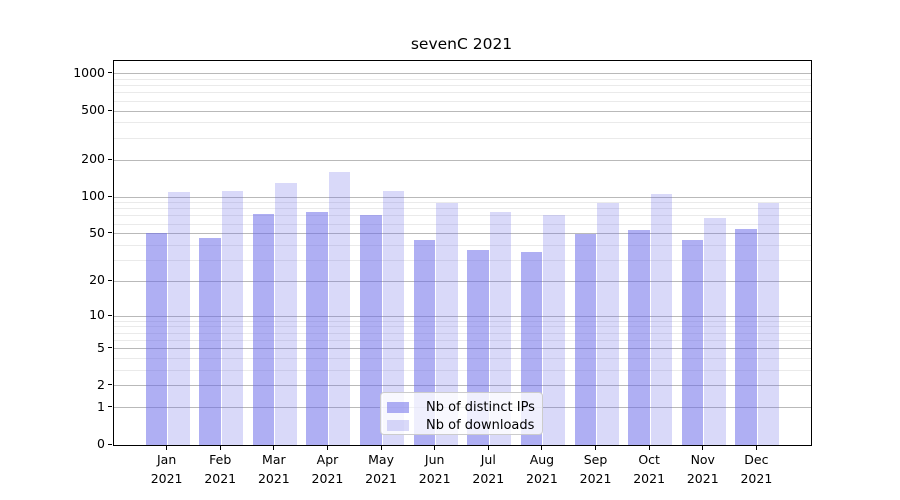 This screenshot has width=900, height=500. Describe the element at coordinates (756, 469) in the screenshot. I see `x-tick-label: Dec 2021` at that location.